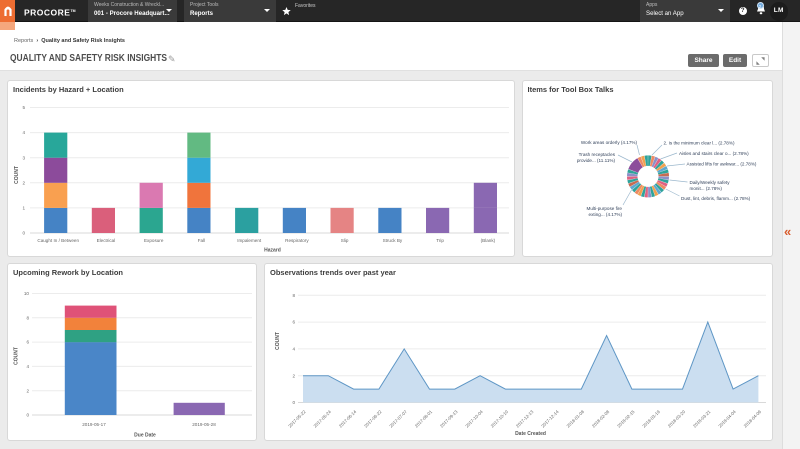 The image size is (800, 449). I want to click on svg-text: monit... (2.78%), so click(705, 188).